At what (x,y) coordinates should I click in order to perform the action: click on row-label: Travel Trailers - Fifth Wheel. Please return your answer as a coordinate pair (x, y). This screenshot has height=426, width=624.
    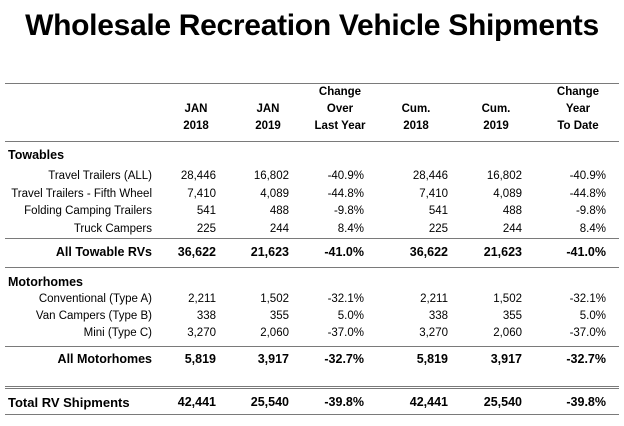
    Looking at the image, I should click on (81, 193).